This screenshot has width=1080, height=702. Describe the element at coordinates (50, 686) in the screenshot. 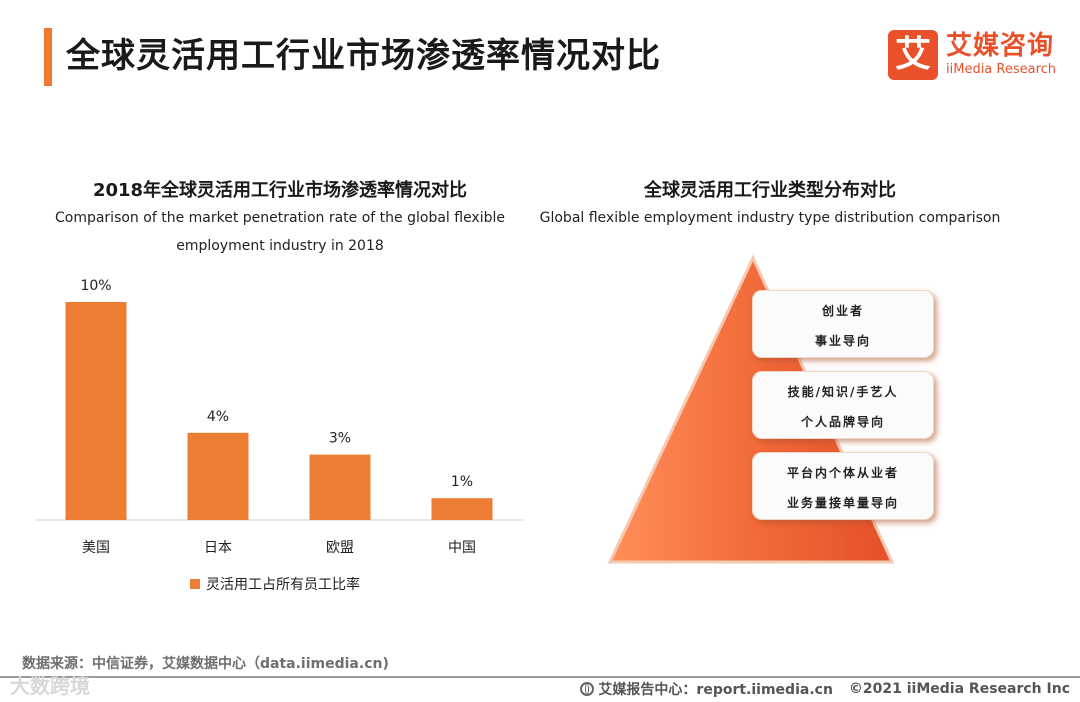

I see `watermark: 大数跨境` at that location.